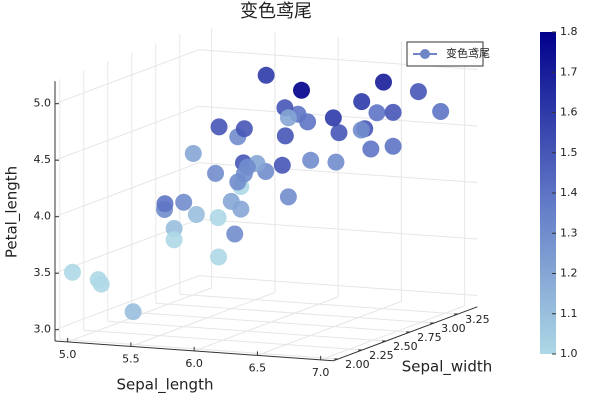 The height and width of the screenshot is (404, 600). What do you see at coordinates (569, 71) in the screenshot?
I see `colorbar-tick-label: 1.7` at bounding box center [569, 71].